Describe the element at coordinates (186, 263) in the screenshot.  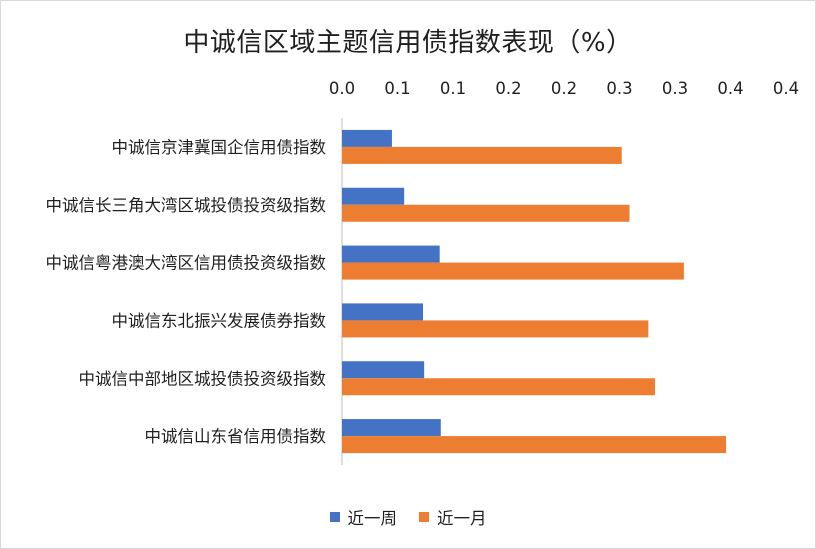
I see `category-label: 中诚信粤港澳大湾区信用债投资级指数` at that location.